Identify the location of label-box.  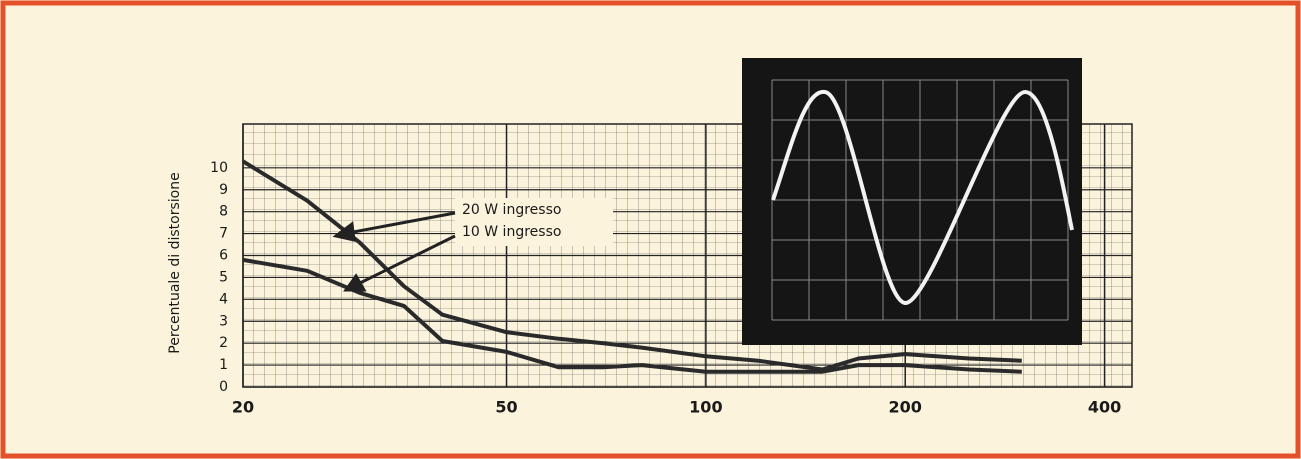
(534, 222).